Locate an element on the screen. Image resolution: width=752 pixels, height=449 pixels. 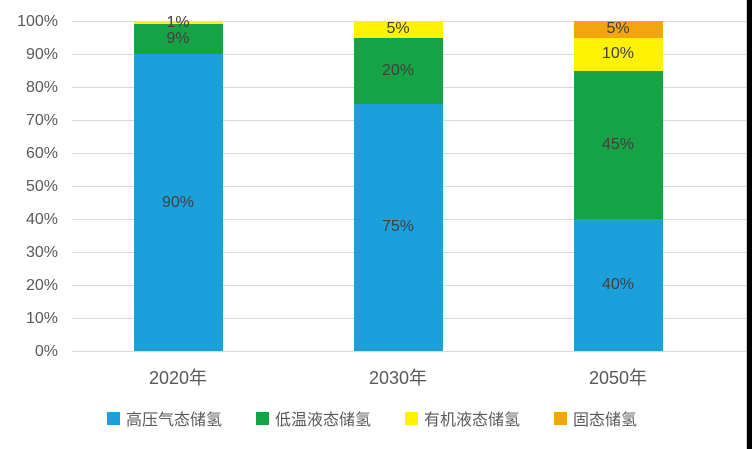
legend-item: 有机液态储氢 is located at coordinates (462, 418).